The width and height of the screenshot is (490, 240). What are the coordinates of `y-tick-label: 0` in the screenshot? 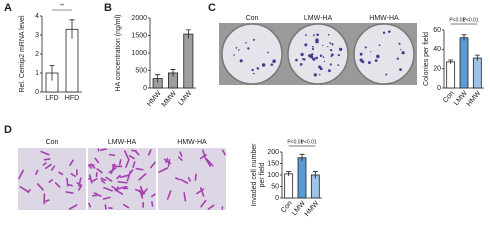 It's located at (277, 198).